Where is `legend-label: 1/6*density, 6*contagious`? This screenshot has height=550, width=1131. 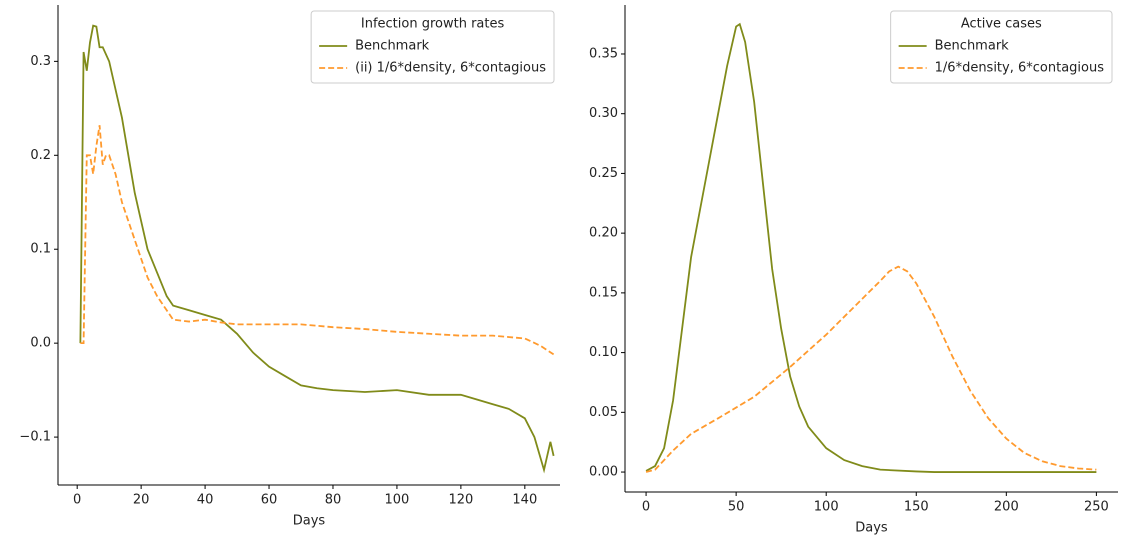 legend-label: 1/6*density, 6*contagious is located at coordinates (1020, 68).